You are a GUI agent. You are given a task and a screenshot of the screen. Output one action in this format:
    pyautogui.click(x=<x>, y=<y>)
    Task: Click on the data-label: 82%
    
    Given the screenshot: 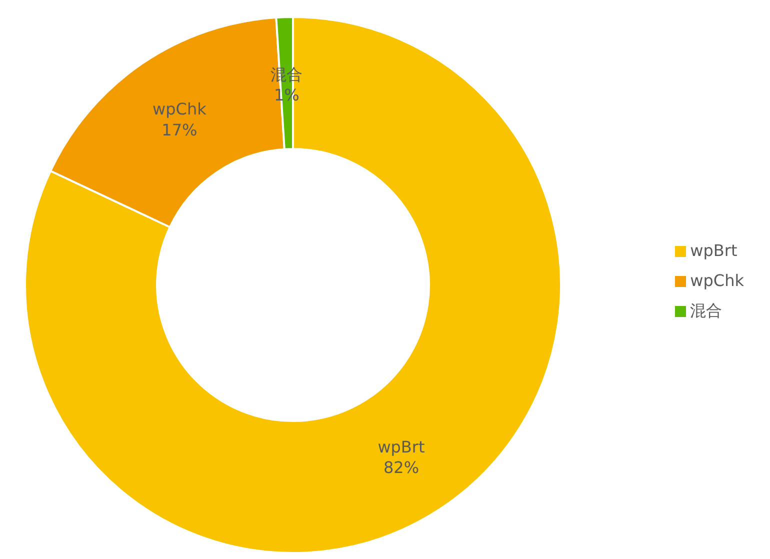 What is the action you would take?
    pyautogui.click(x=401, y=468)
    